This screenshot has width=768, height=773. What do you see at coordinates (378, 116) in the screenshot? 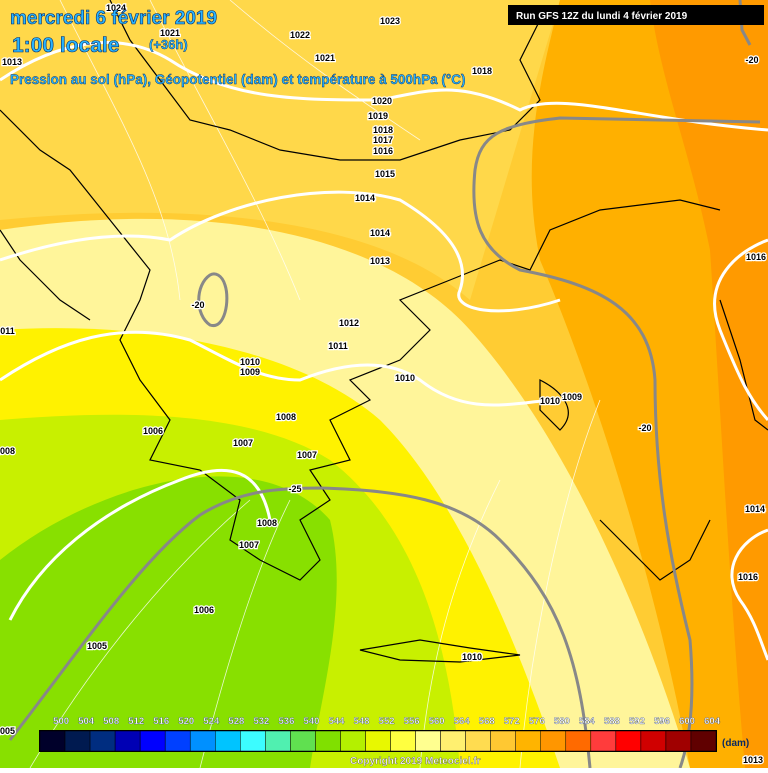
I see `isobar-label: 1019` at bounding box center [378, 116].